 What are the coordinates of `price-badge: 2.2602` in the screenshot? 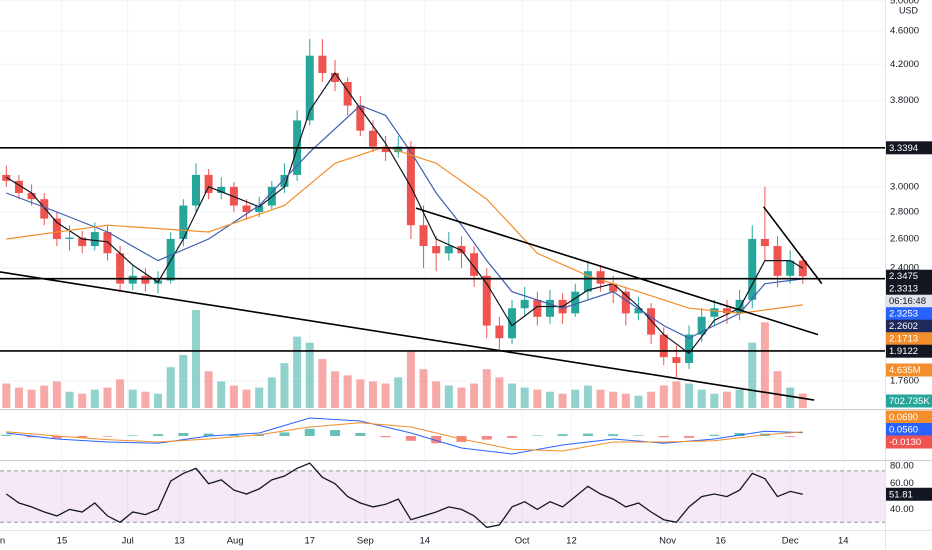 It's located at (903, 326).